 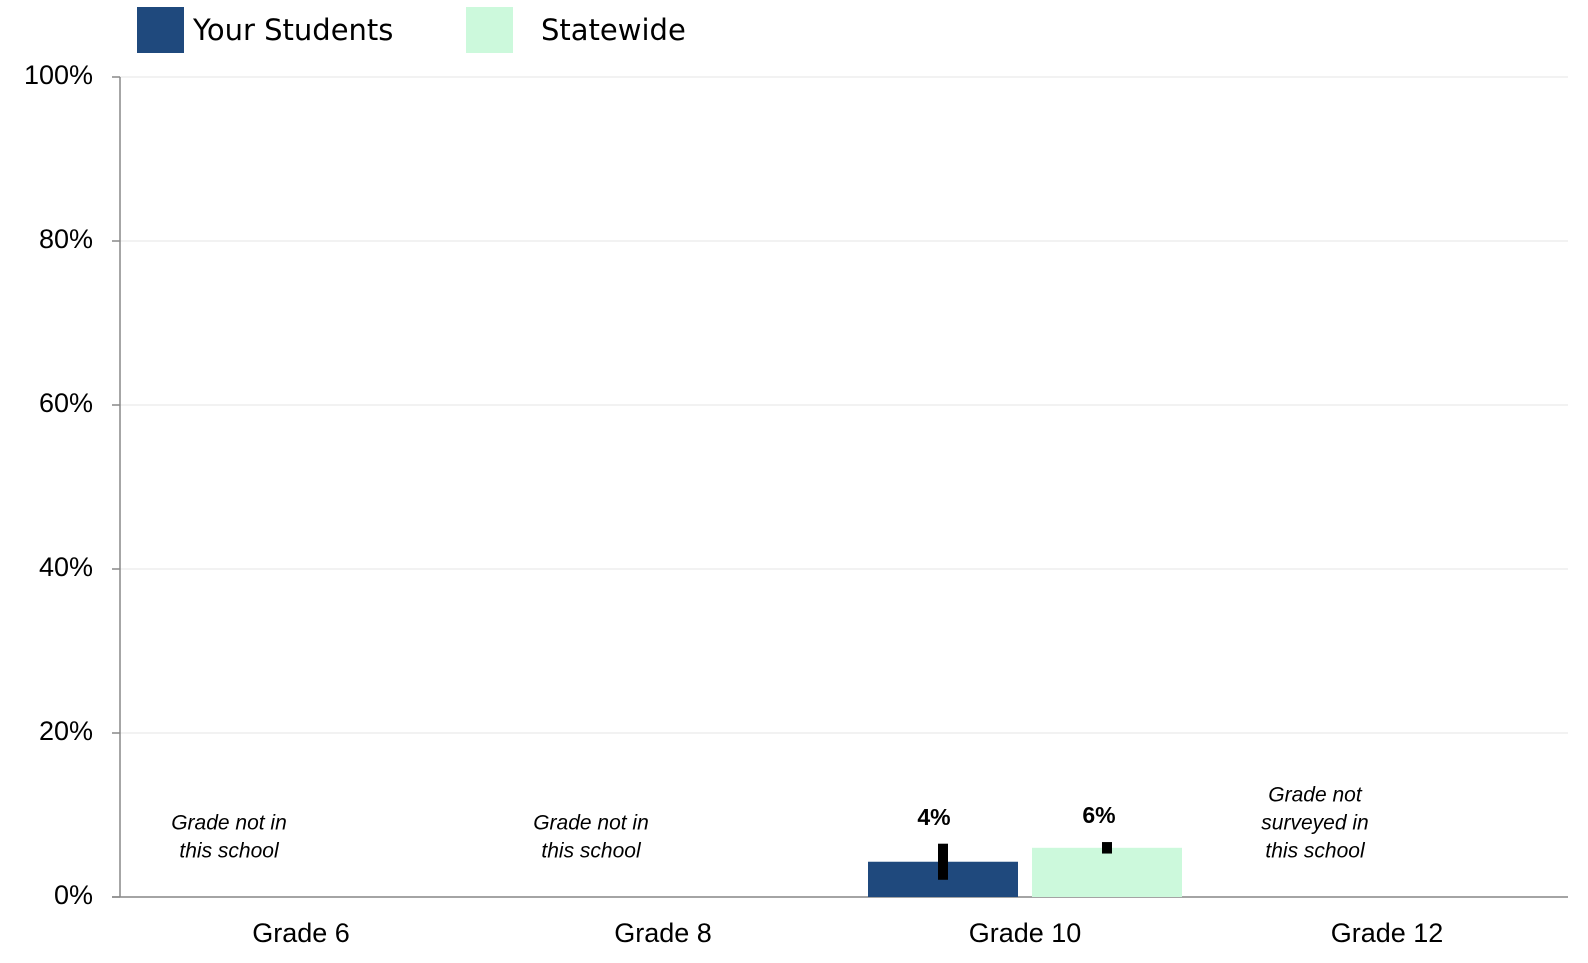 I want to click on y-tick-label: 20%, so click(x=66, y=731).